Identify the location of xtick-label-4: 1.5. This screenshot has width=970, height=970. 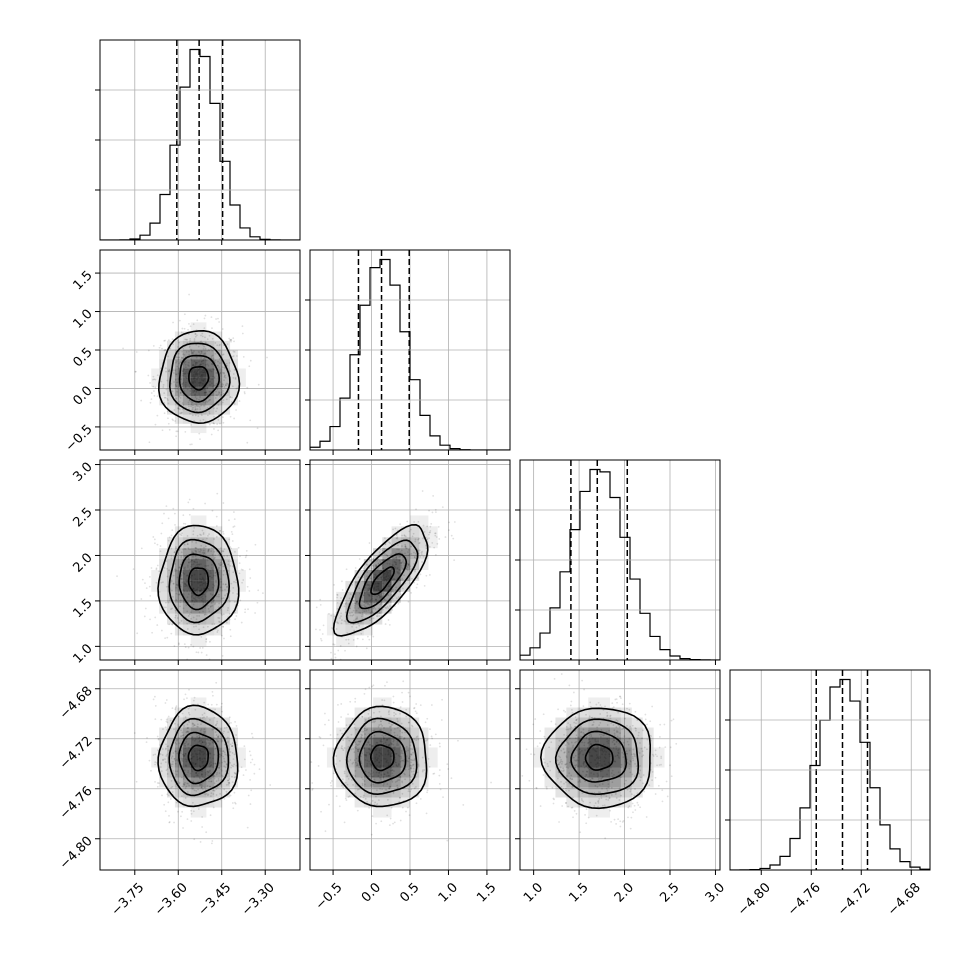
(486, 892).